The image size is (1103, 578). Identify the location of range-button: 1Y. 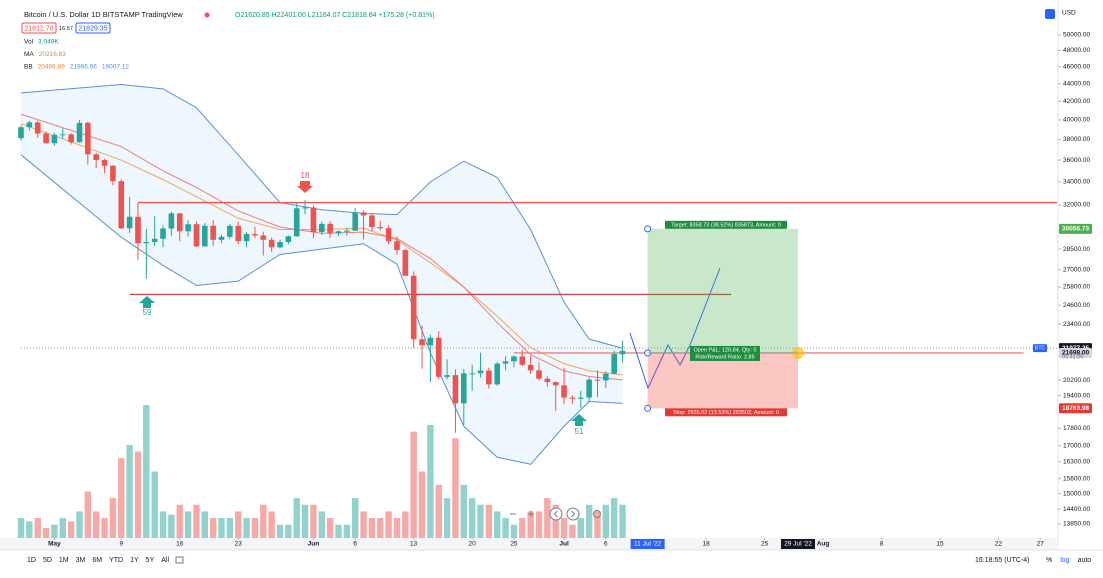
(134, 560).